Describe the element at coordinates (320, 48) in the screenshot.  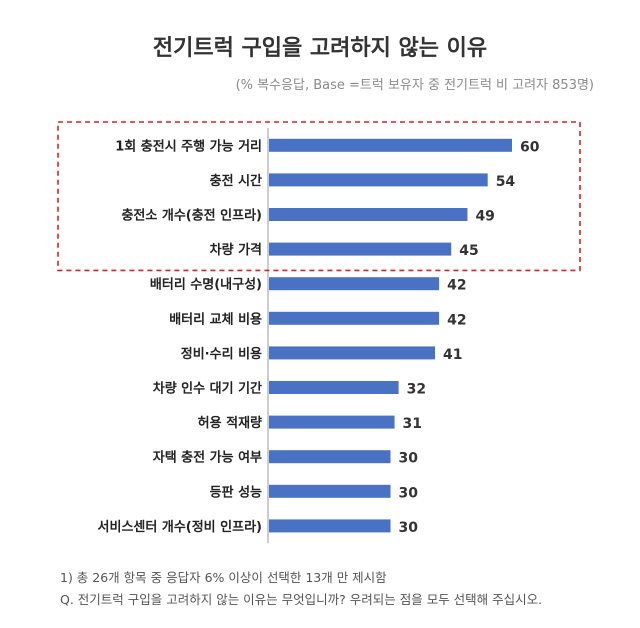
I see `chart-title: 전기트럭 구입을 고려하지 않는 이유` at that location.